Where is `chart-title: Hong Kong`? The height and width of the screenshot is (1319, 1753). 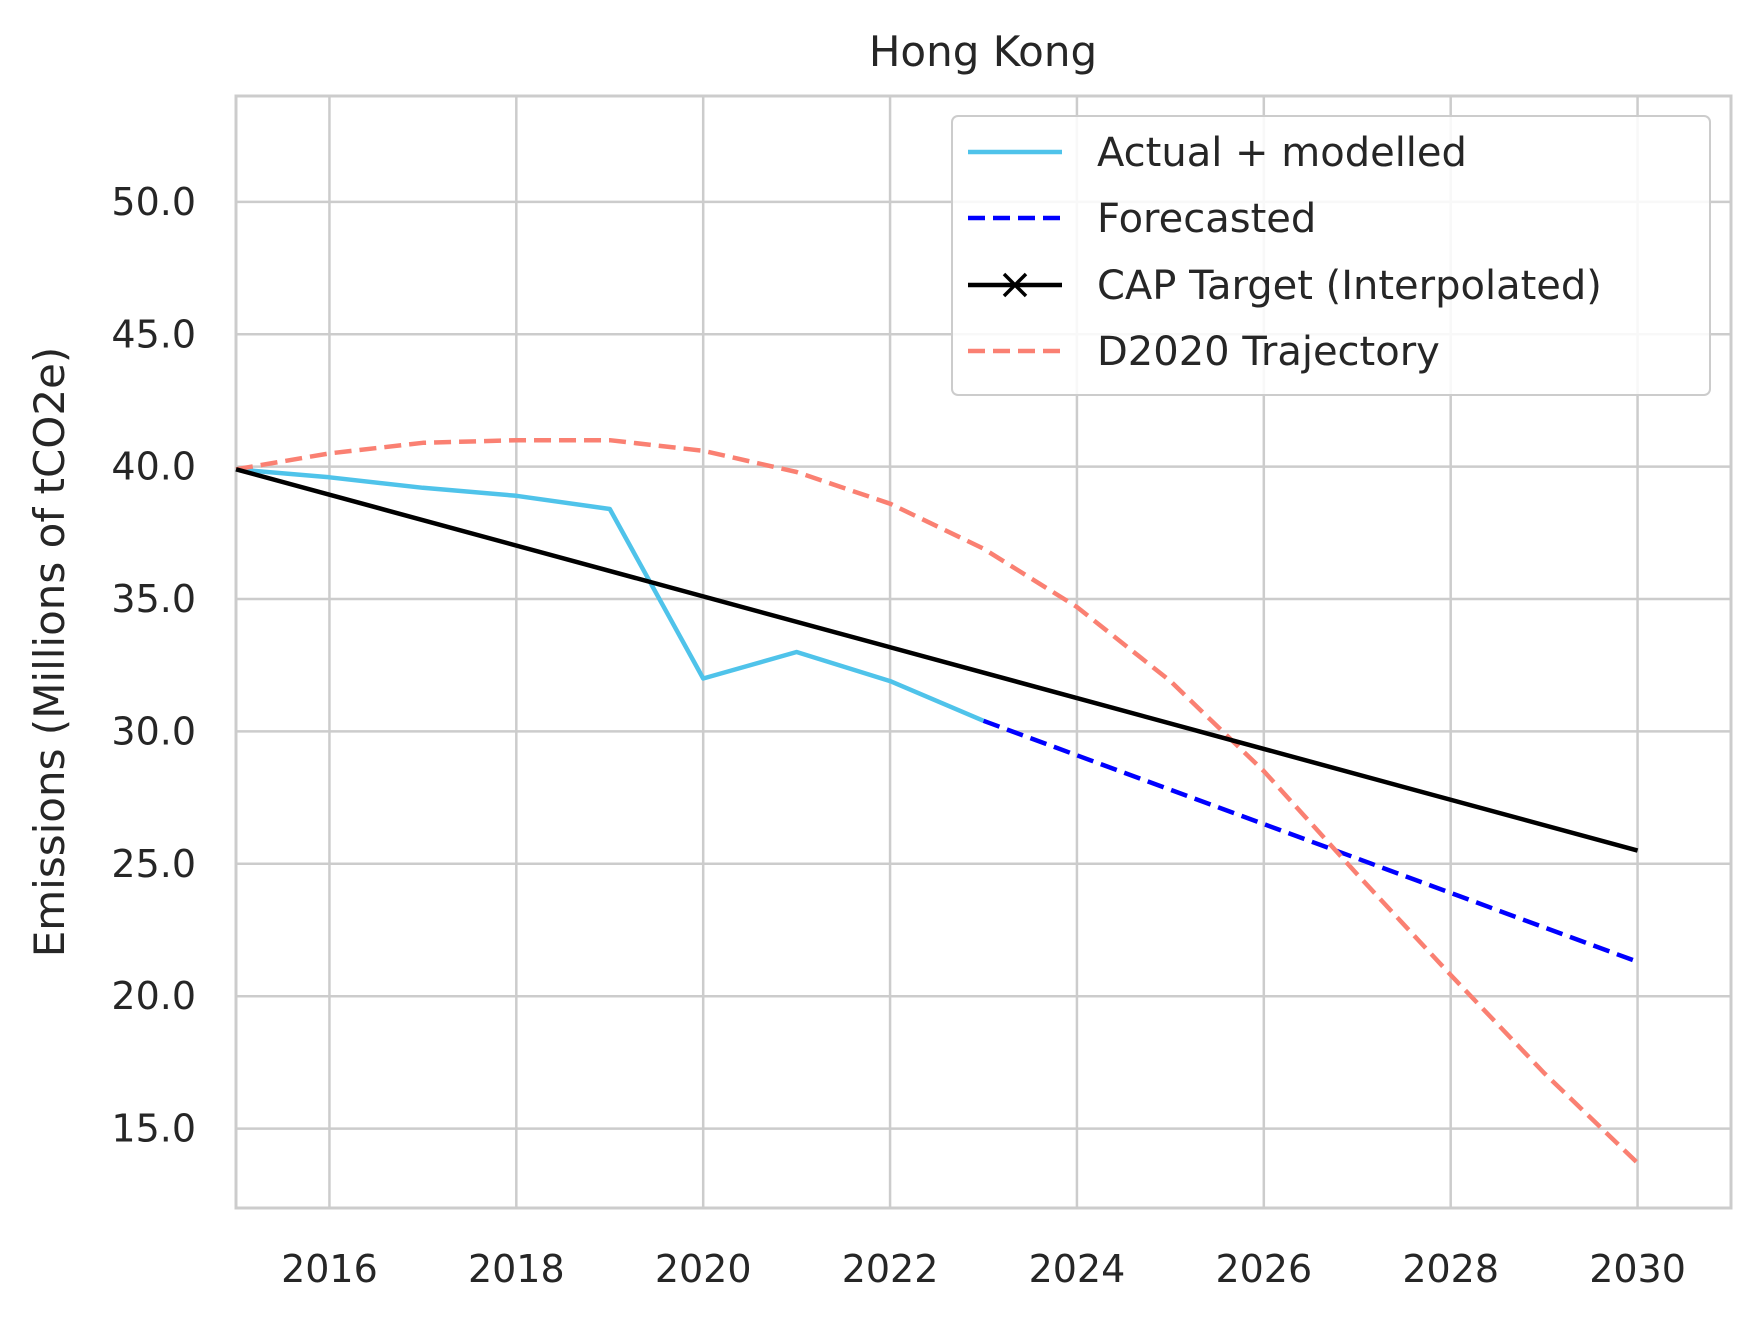 chart-title: Hong Kong is located at coordinates (983, 51).